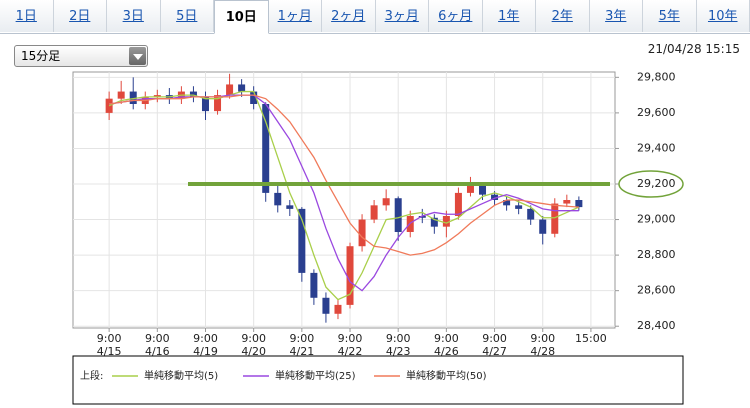  What do you see at coordinates (27, 16) in the screenshot?
I see `tab: 1日` at bounding box center [27, 16].